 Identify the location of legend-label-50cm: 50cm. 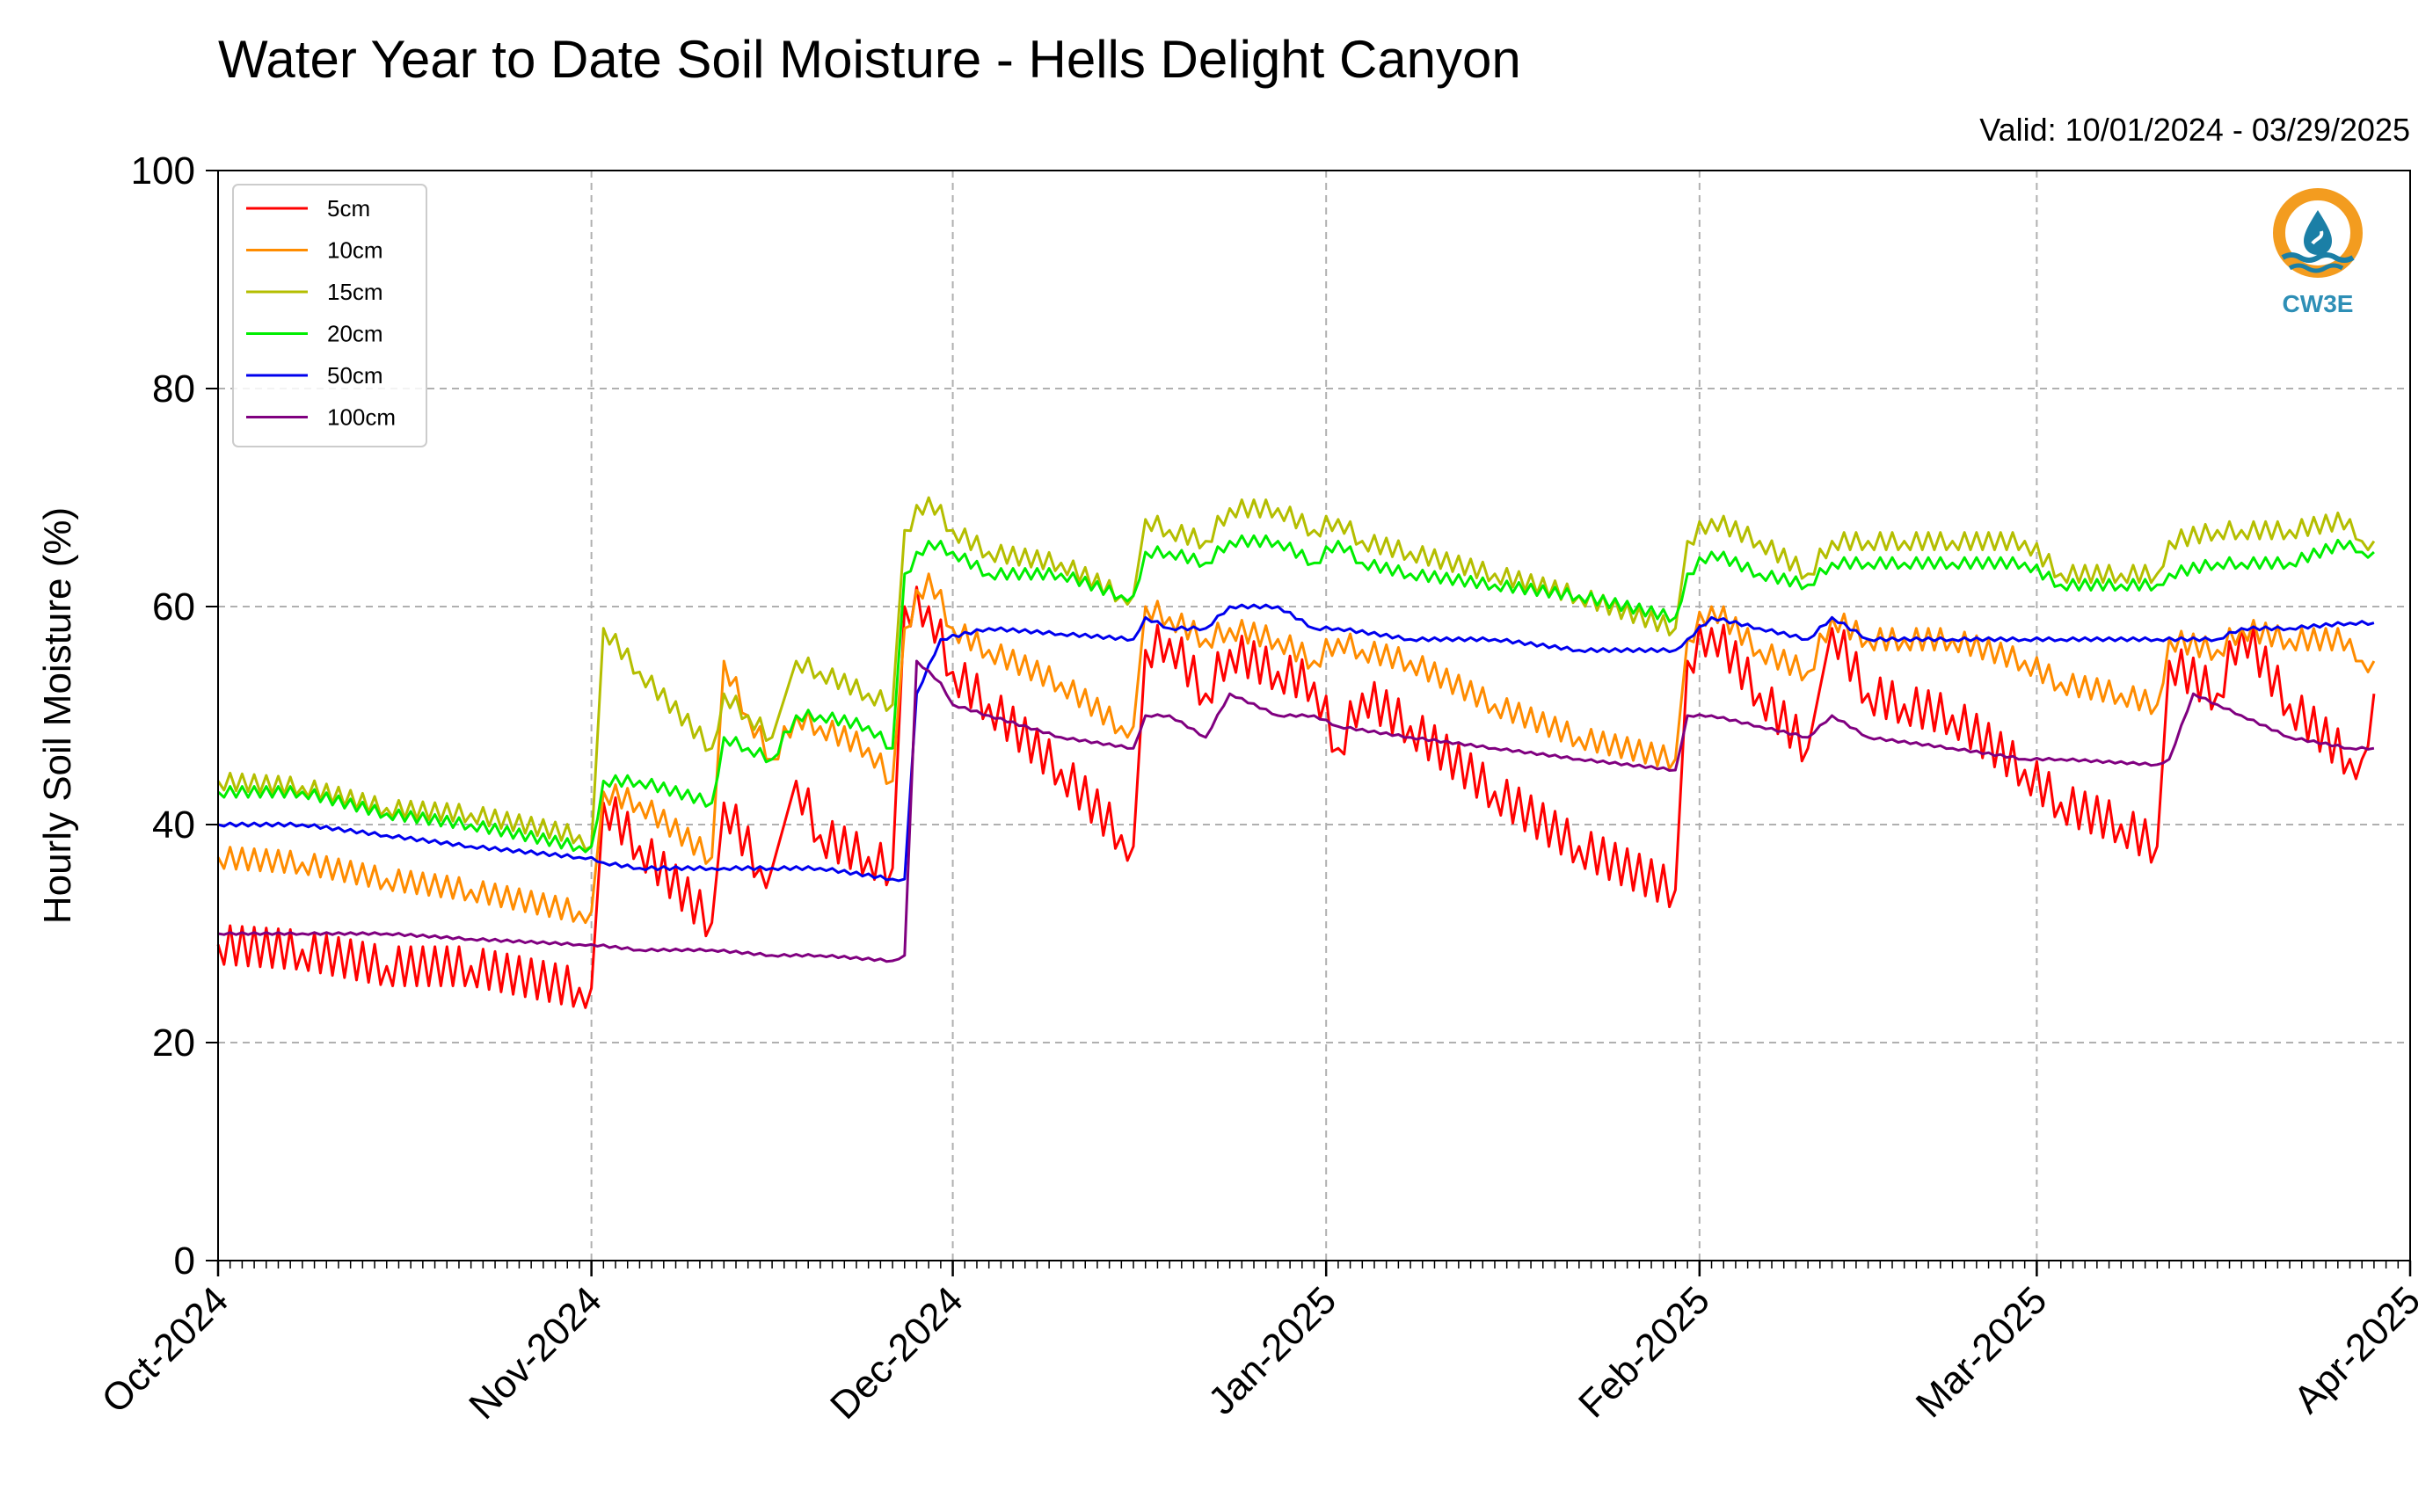
(355, 376).